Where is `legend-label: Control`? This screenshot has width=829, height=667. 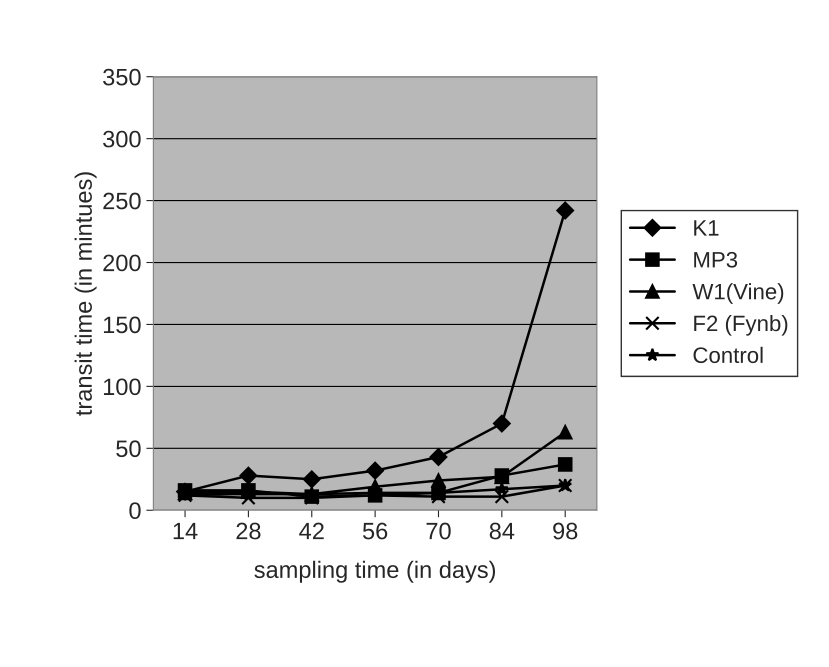 legend-label: Control is located at coordinates (728, 355).